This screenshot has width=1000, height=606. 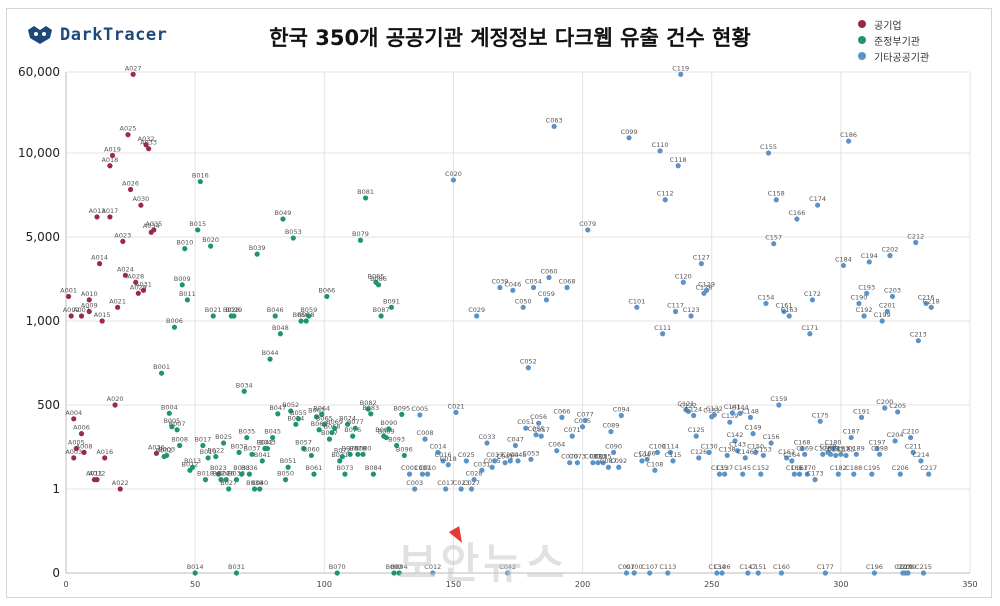 I want to click on data-label: C008, so click(x=425, y=433).